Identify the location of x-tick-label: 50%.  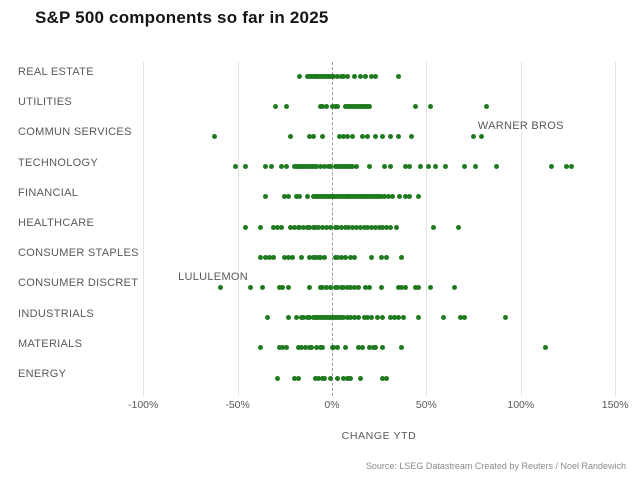
(426, 405).